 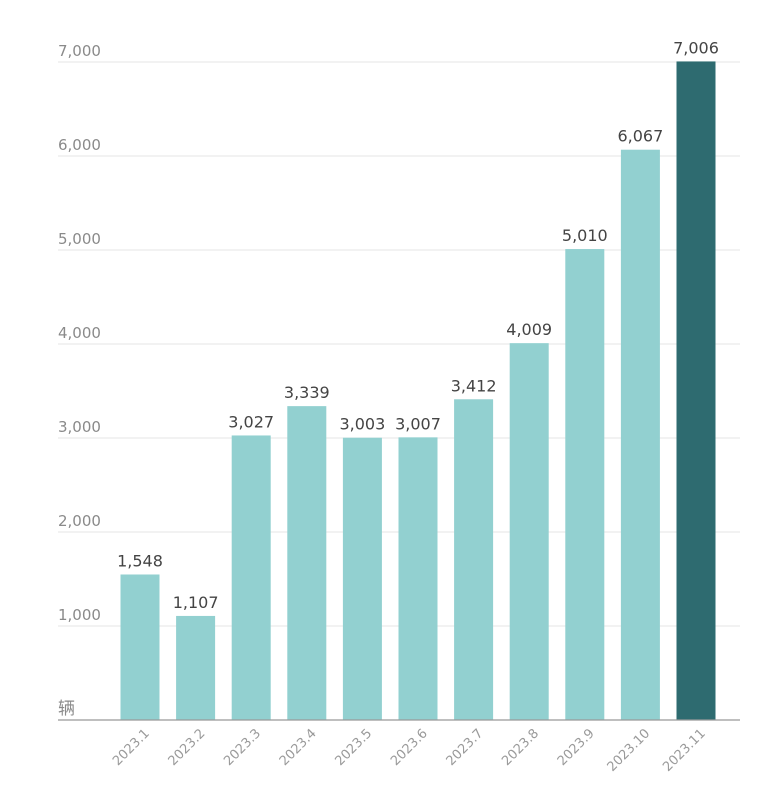 What do you see at coordinates (79, 615) in the screenshot?
I see `y-tick-label: 1,000` at bounding box center [79, 615].